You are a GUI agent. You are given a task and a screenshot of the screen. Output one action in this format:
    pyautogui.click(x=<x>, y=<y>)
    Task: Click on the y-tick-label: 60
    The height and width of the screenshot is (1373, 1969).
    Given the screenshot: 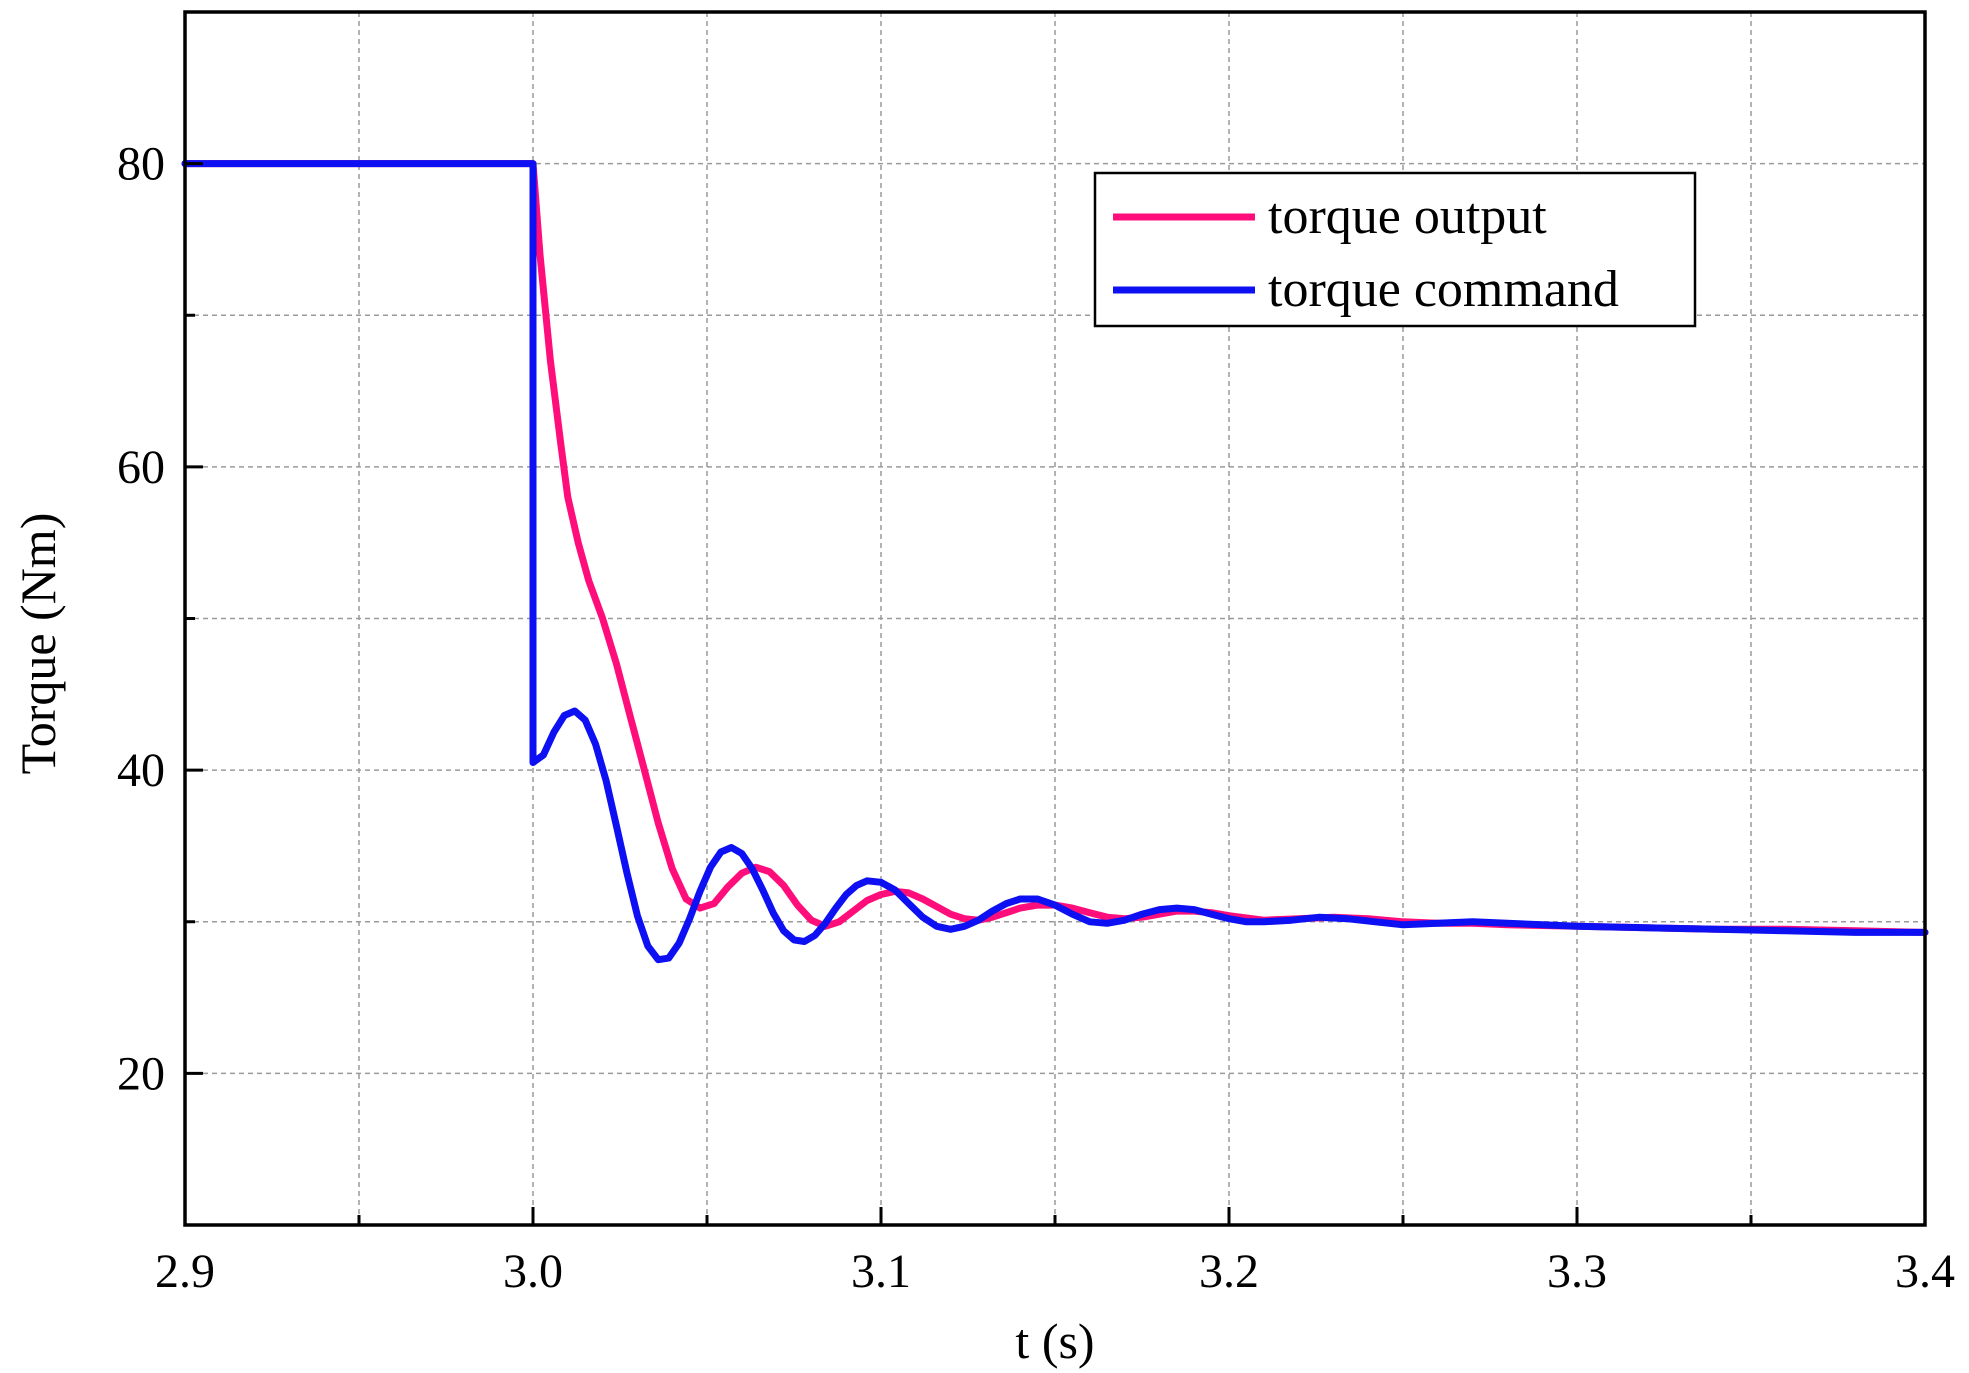 What is the action you would take?
    pyautogui.click(x=141, y=467)
    